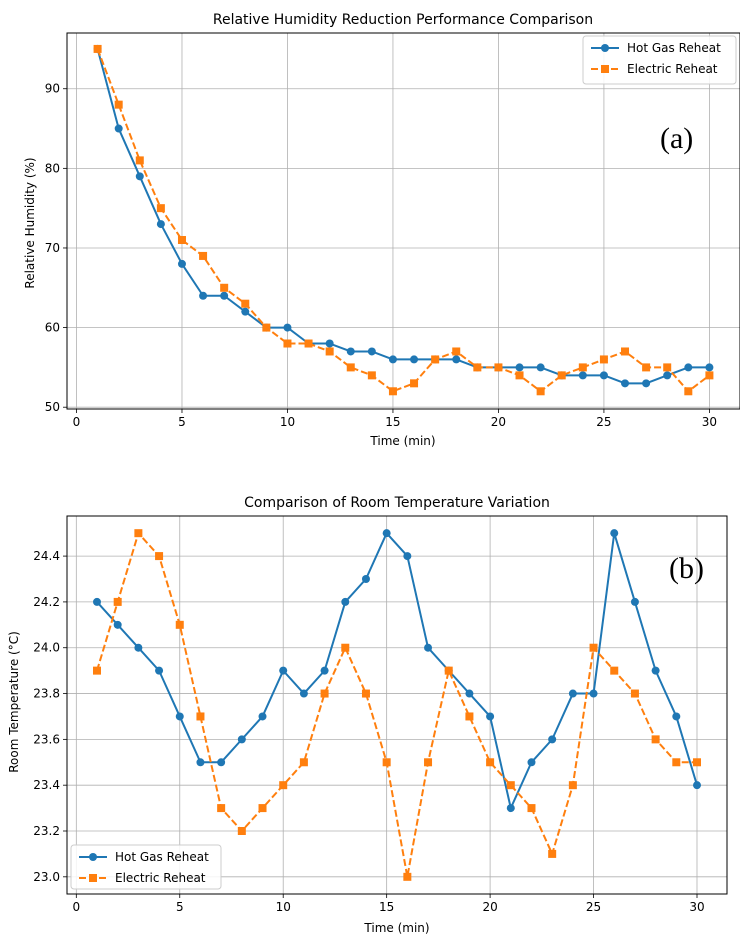 The image size is (740, 937). What do you see at coordinates (46, 694) in the screenshot?
I see `y-tick-label: 23.8` at bounding box center [46, 694].